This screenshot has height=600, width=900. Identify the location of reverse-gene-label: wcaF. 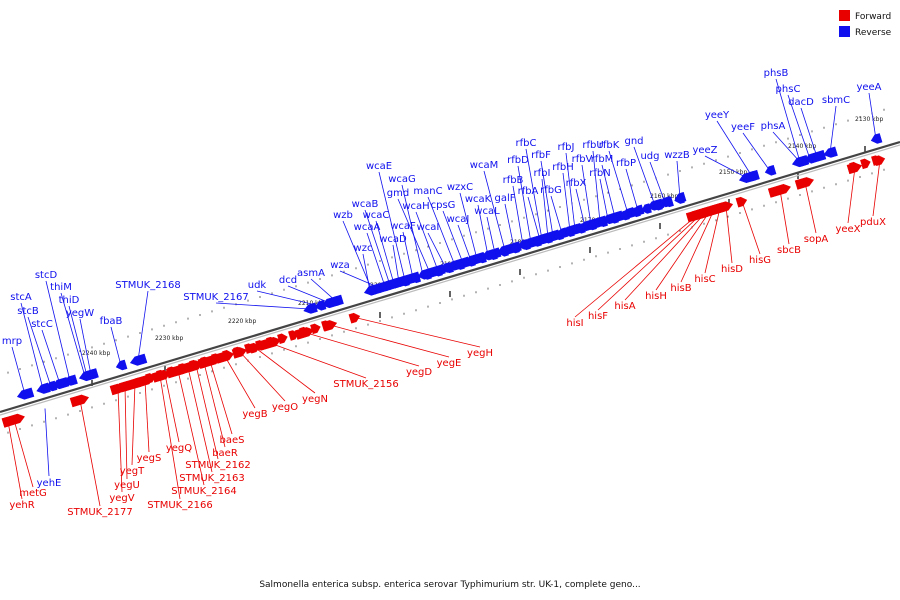
(403, 226).